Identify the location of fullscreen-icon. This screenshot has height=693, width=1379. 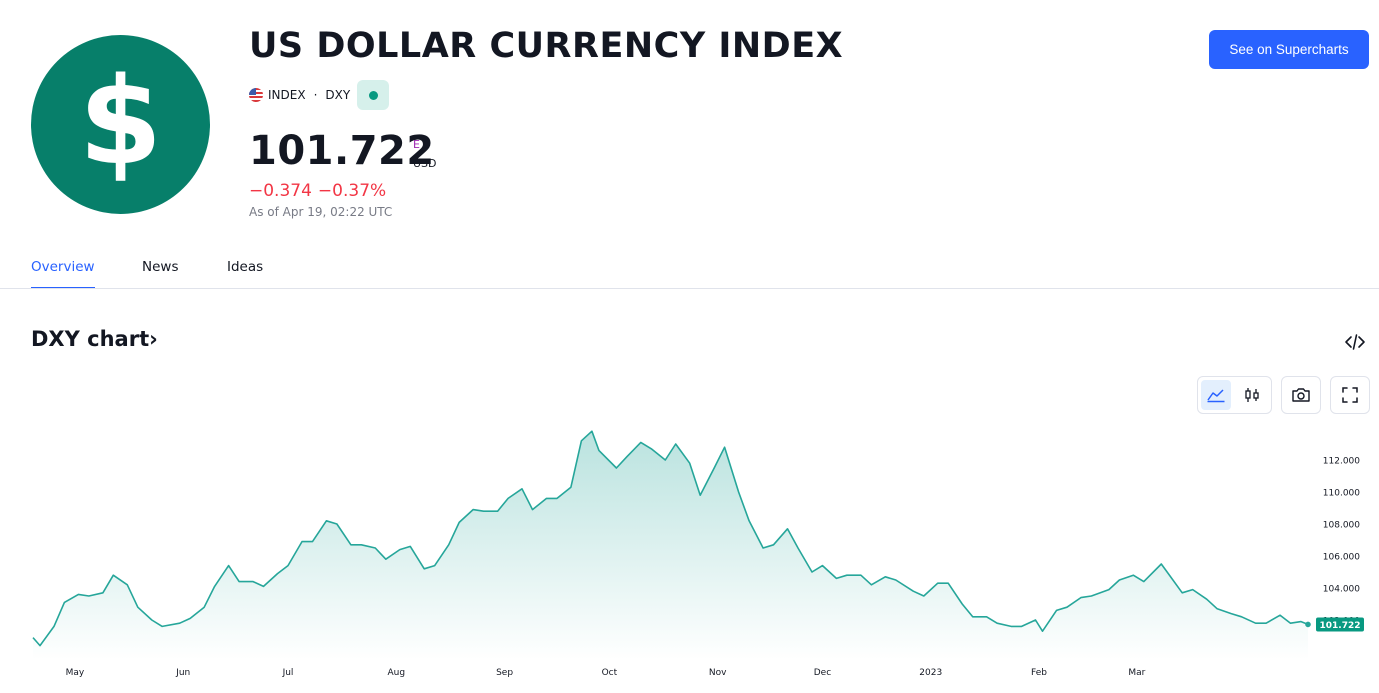
(1350, 395).